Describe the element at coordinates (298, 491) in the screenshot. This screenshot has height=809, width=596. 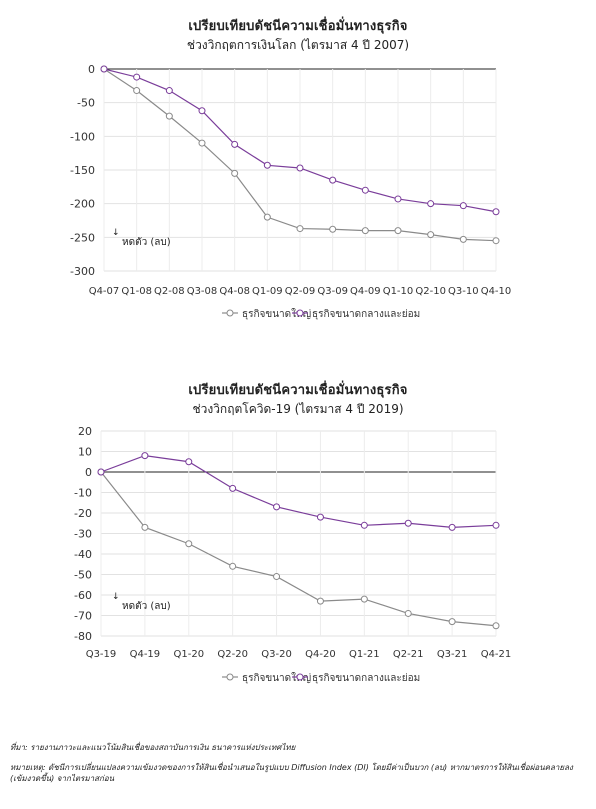
I see `series-line-sme` at that location.